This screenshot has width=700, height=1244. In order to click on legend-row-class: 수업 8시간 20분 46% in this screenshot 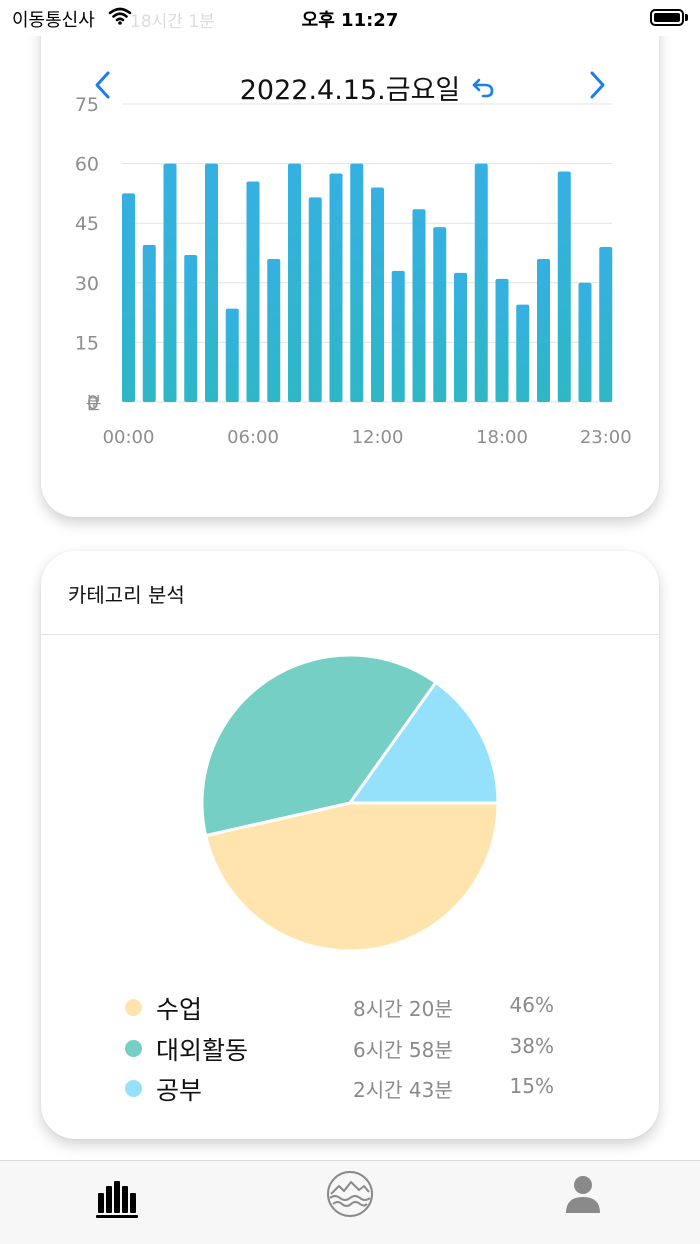, I will do `click(350, 1007)`.